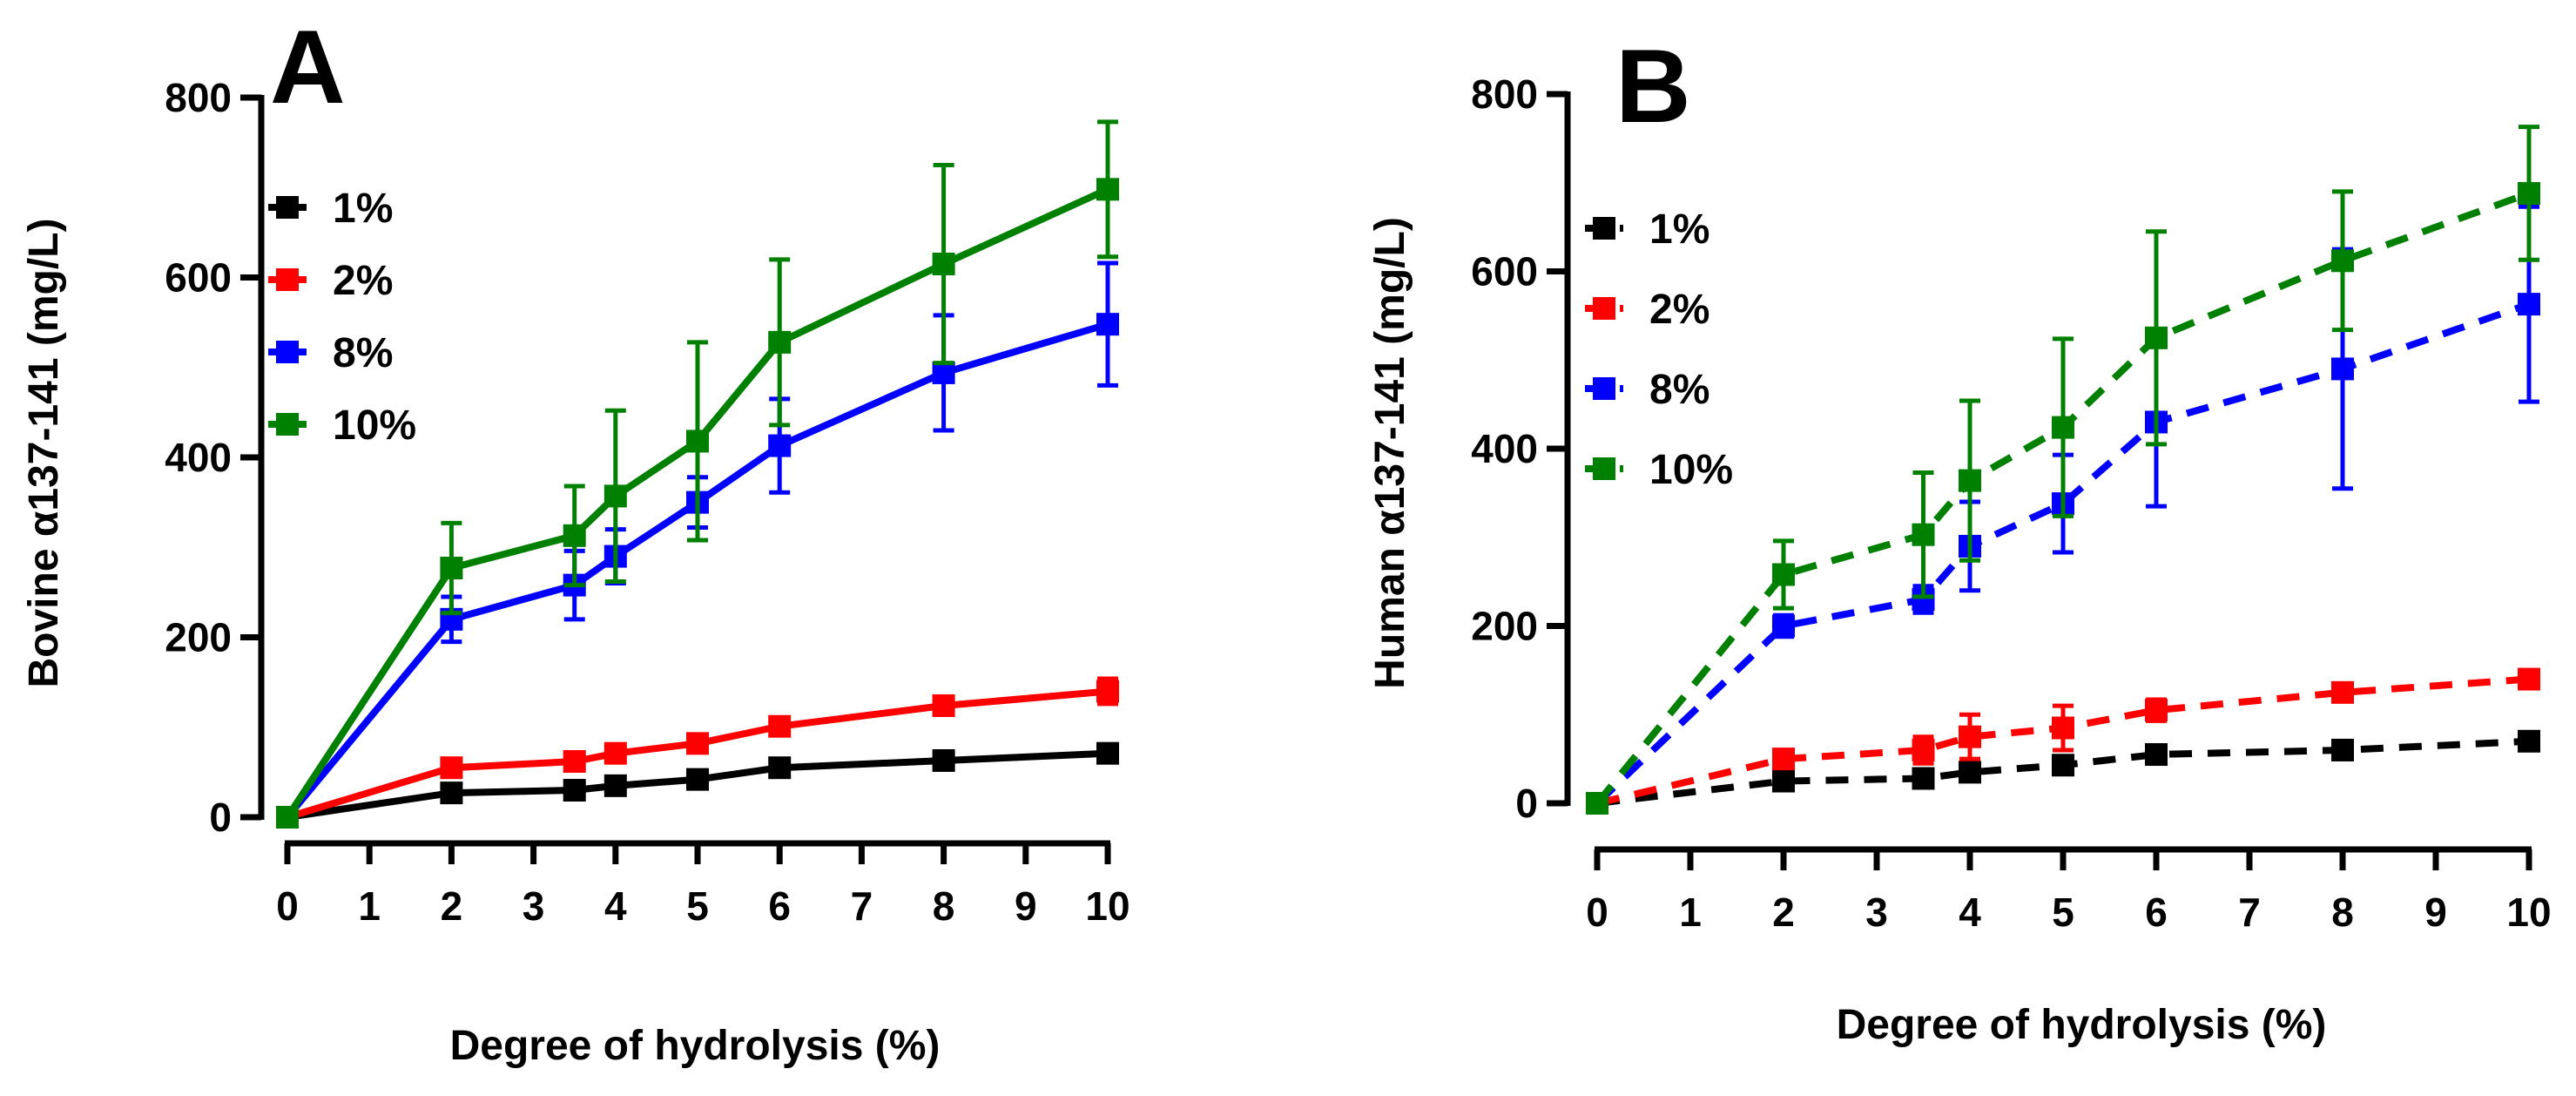 The image size is (2576, 1096). What do you see at coordinates (1527, 803) in the screenshot?
I see `panel-b-y-tick-label: 0` at bounding box center [1527, 803].